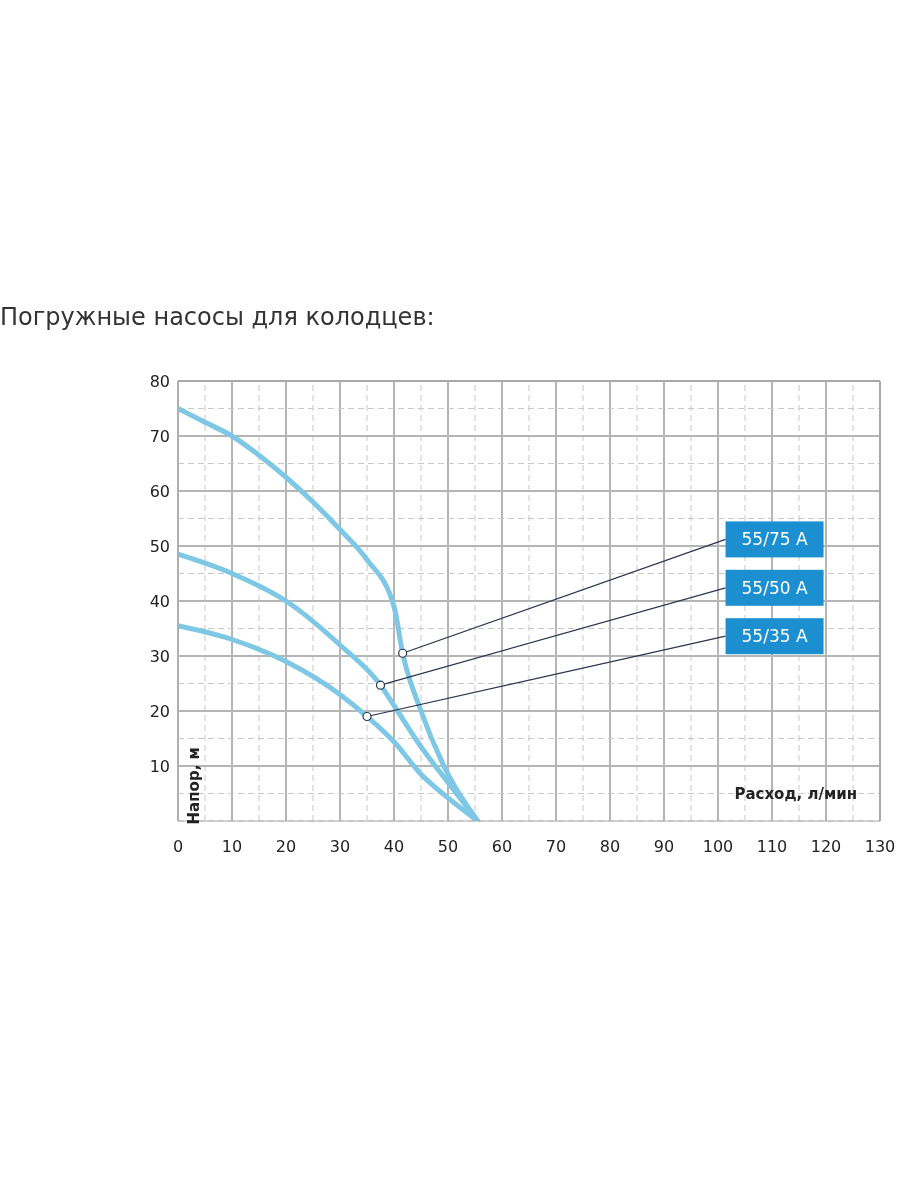  I want to click on annotation: 55/35 A, so click(774, 636).